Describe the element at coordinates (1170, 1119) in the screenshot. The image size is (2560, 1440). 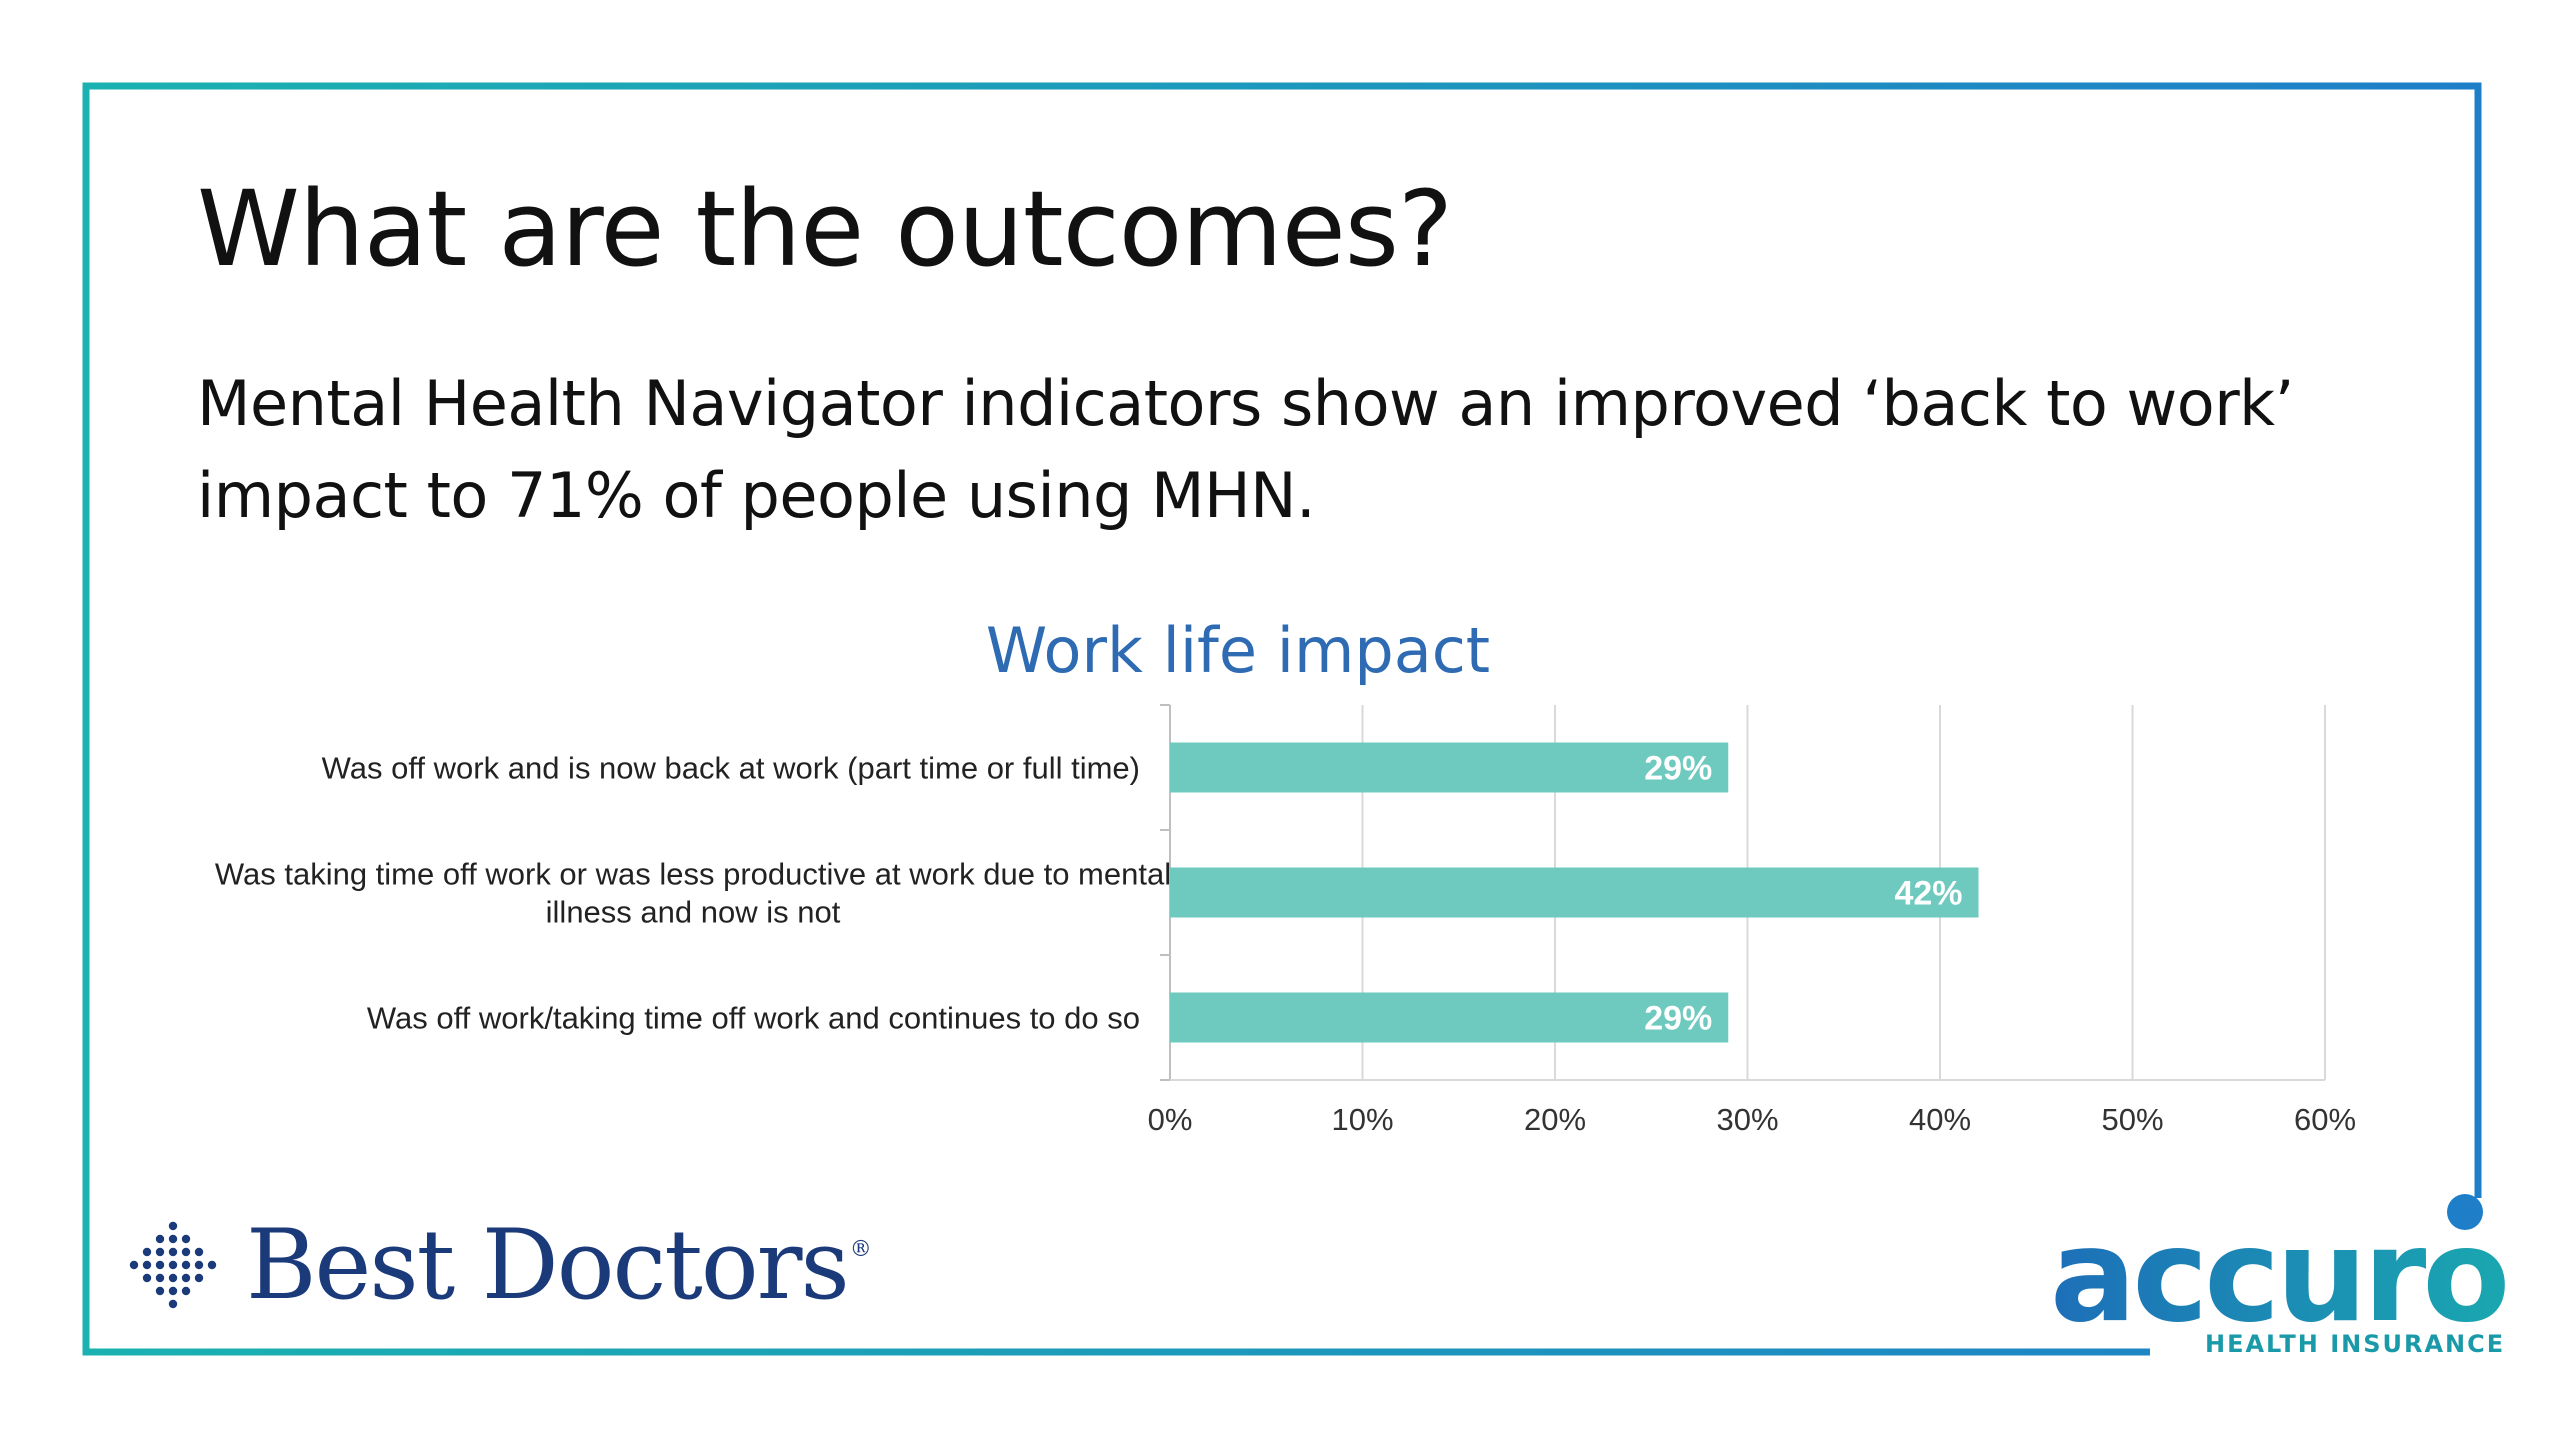
I see `chart-x-tick-label: 0%` at that location.